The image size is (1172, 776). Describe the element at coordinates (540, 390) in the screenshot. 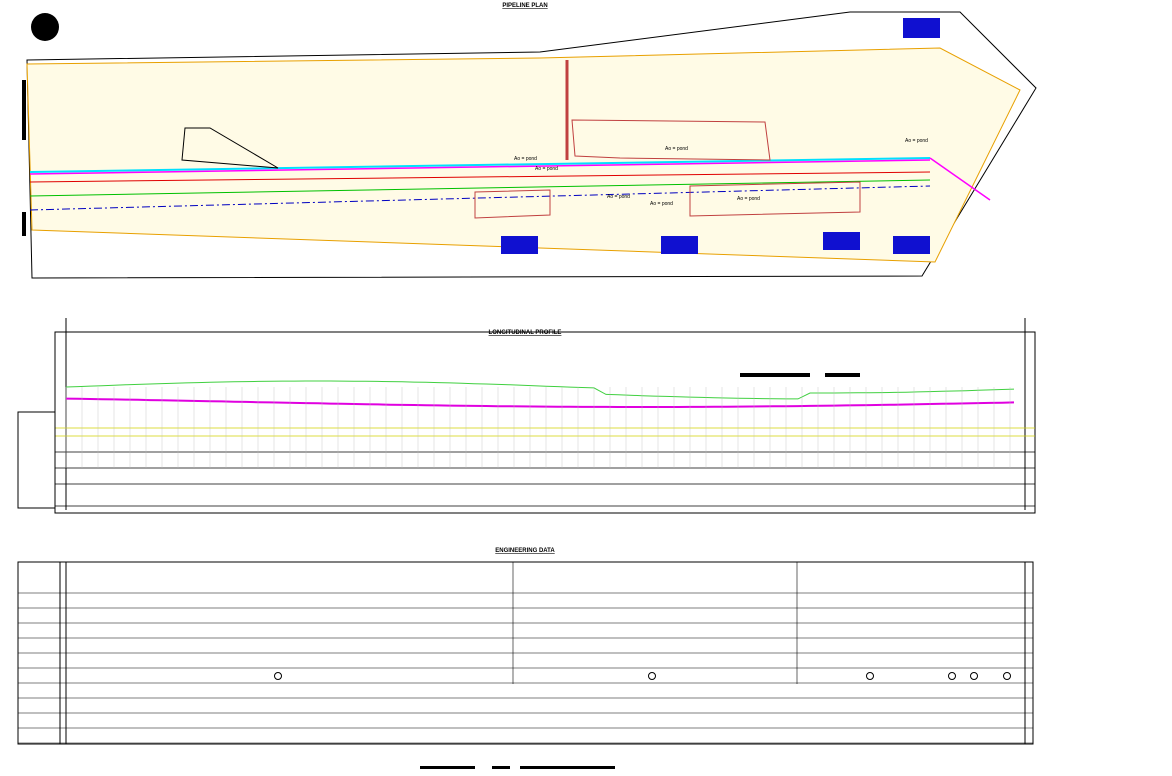

I see `ground-line` at that location.